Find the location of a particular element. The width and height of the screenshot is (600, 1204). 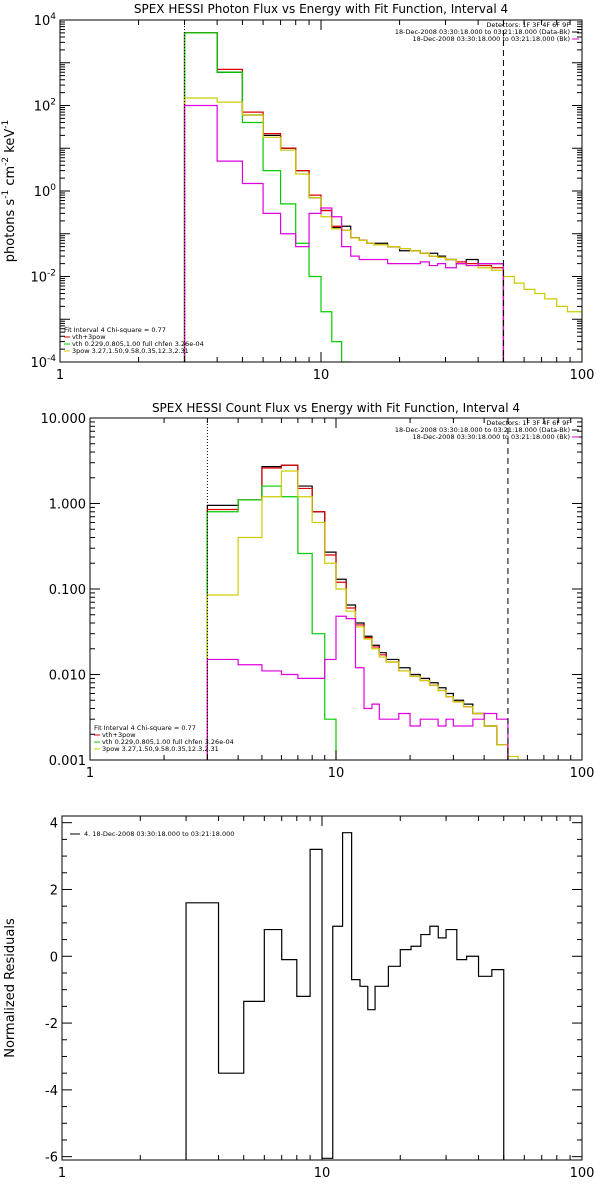

y-tick-label: -4 is located at coordinates (51, 1091).